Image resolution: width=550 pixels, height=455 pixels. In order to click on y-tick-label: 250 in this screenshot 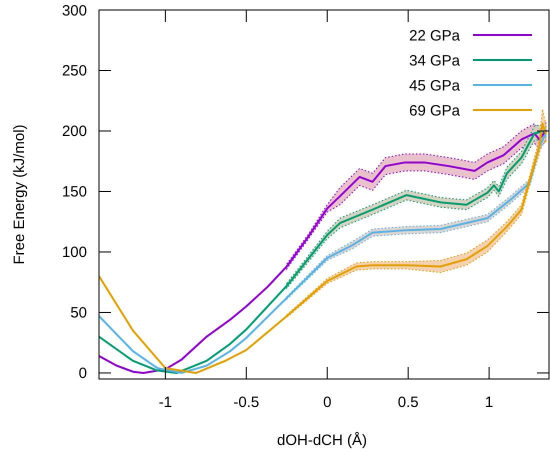, I will do `click(74, 71)`.